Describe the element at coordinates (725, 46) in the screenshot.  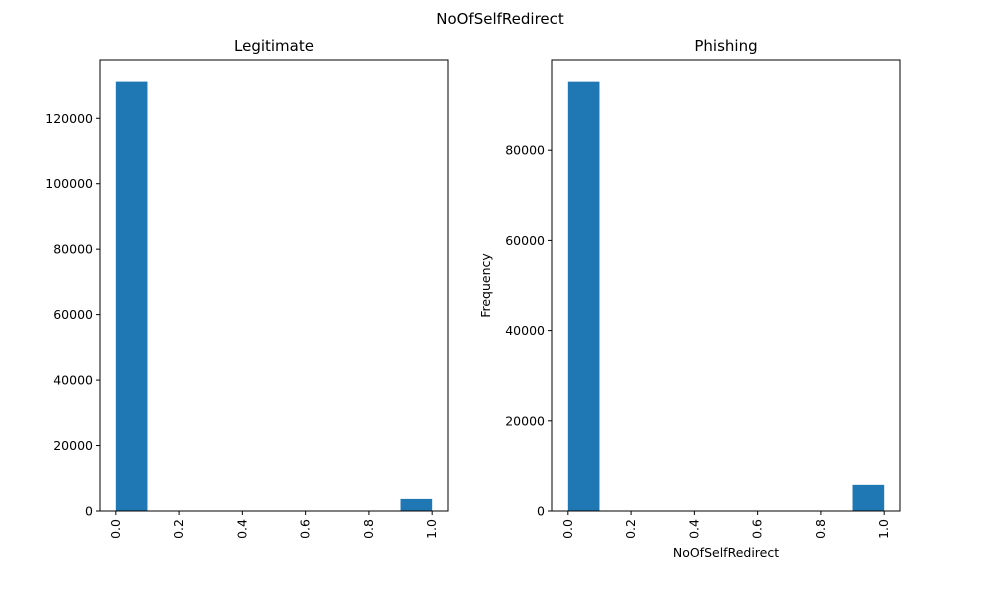
I see `phishing-title: Phishing` at that location.